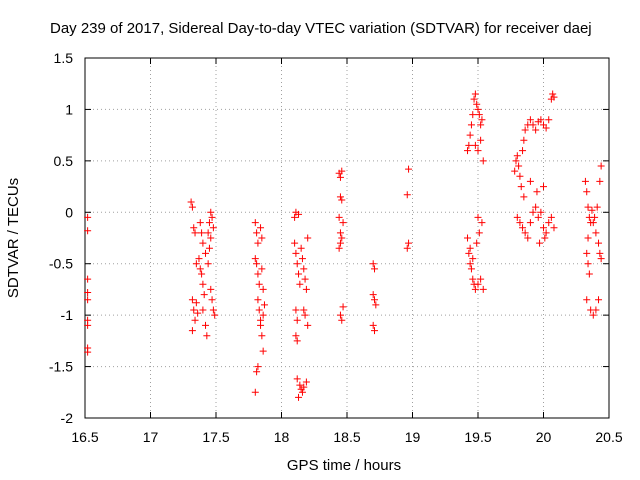 The image size is (640, 480). What do you see at coordinates (215, 437) in the screenshot?
I see `x-tick-label: 17.5` at bounding box center [215, 437].